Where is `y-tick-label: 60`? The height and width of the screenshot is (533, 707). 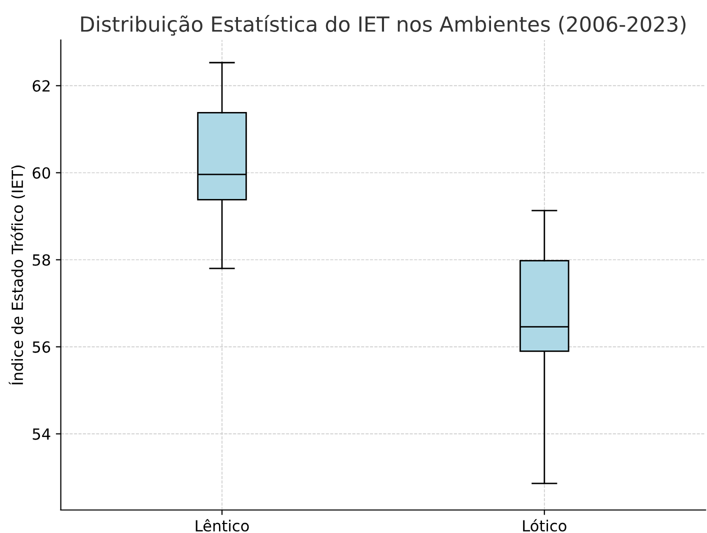 y-tick-label: 60 is located at coordinates (41, 173).